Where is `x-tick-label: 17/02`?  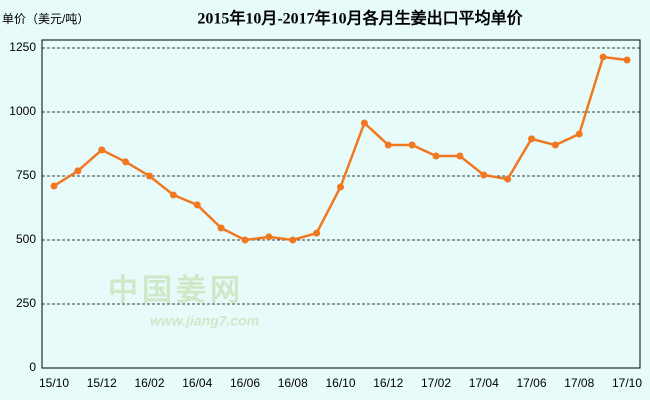 x-tick-label: 17/02 is located at coordinates (436, 383).